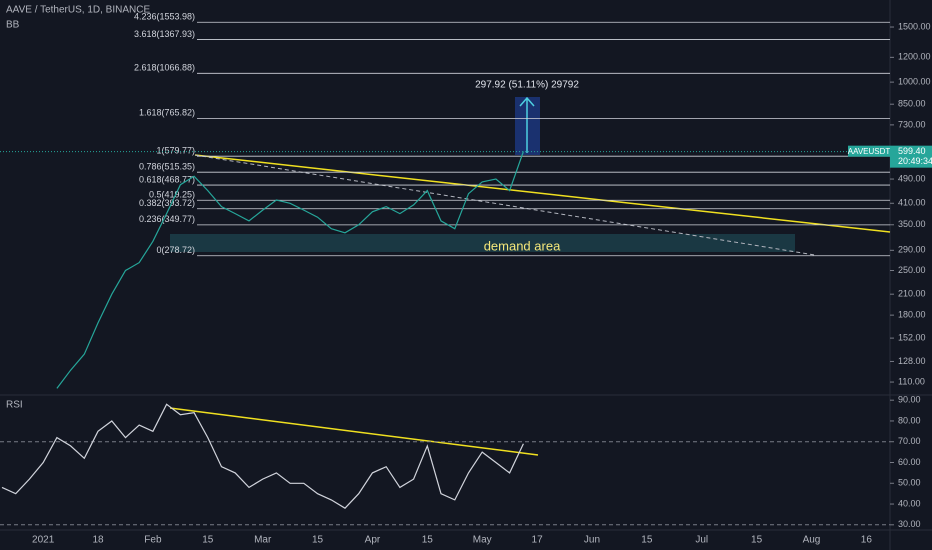 This screenshot has height=550, width=932. What do you see at coordinates (167, 203) in the screenshot?
I see `fib-label: 0.382(393.72)` at bounding box center [167, 203].